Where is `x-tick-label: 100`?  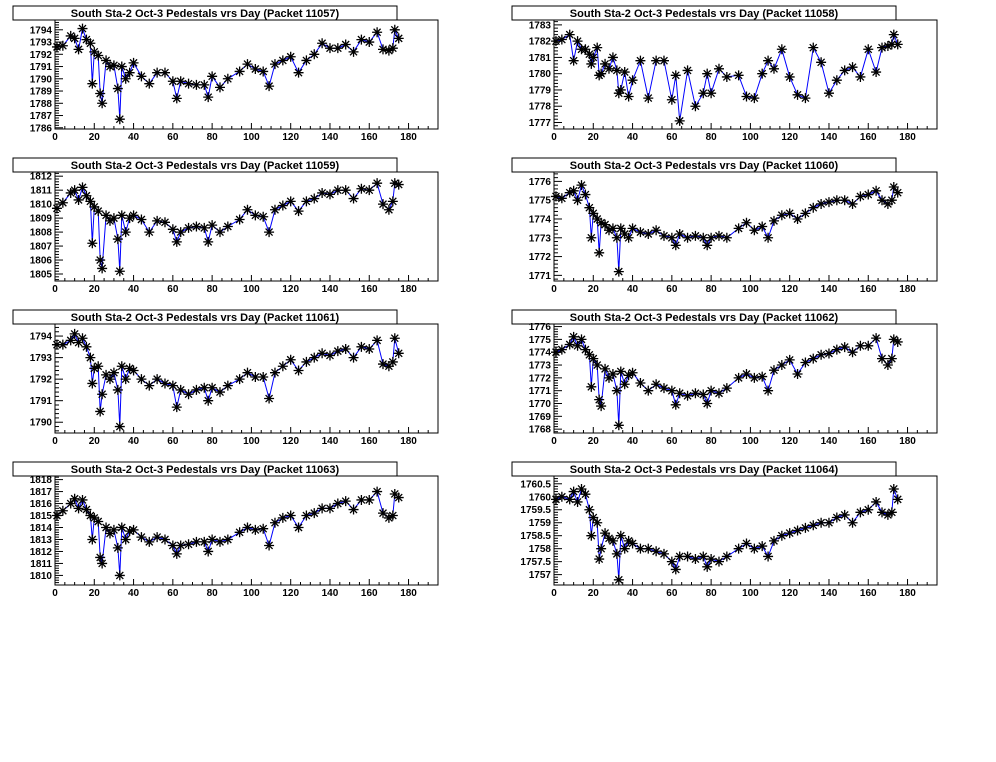
x-tick-label: 100 is located at coordinates (750, 593).